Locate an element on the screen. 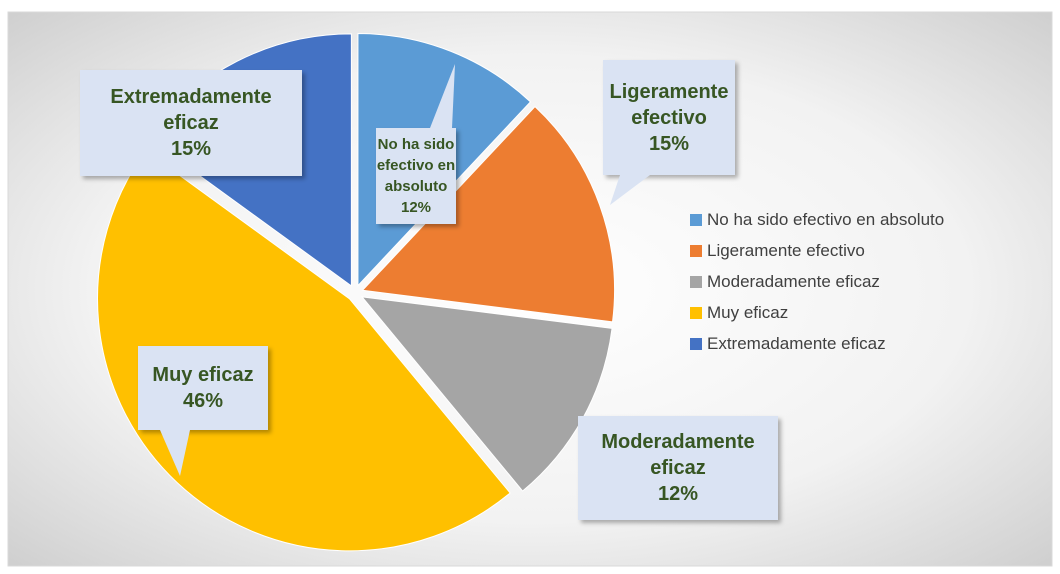 The width and height of the screenshot is (1060, 574). data-label: Muy eficaz 46% is located at coordinates (203, 388).